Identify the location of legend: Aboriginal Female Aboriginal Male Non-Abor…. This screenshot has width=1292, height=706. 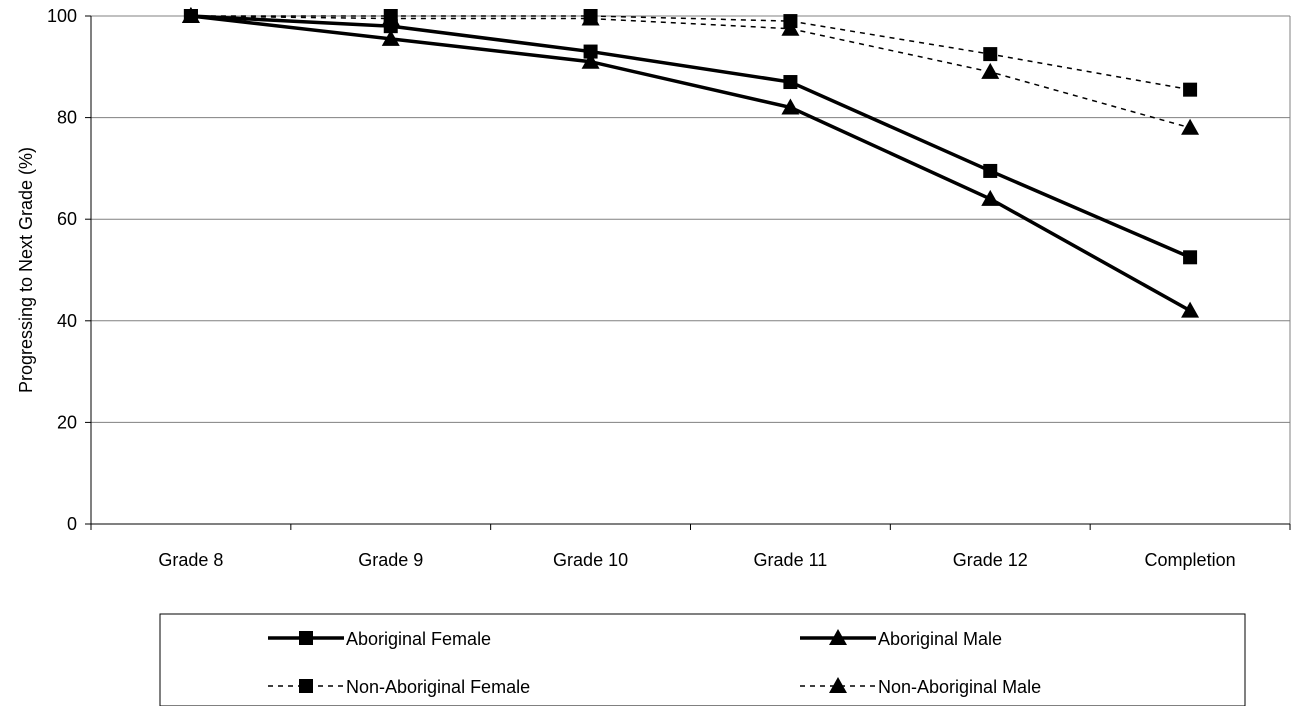
(702, 659).